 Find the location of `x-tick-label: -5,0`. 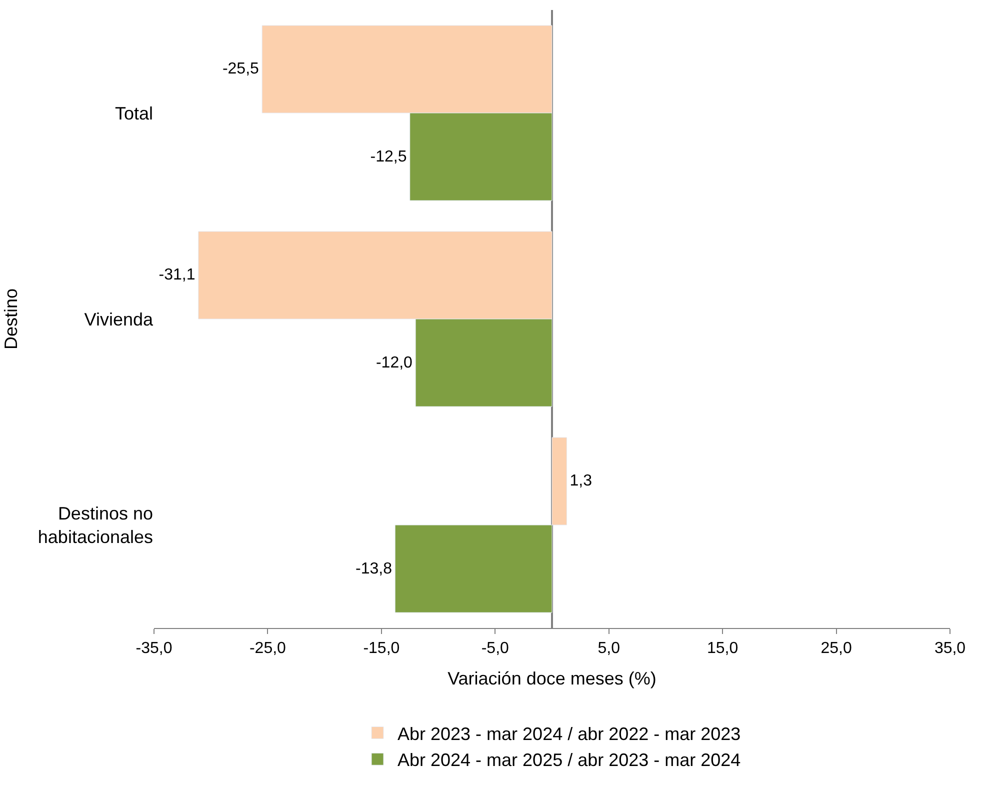

x-tick-label: -5,0 is located at coordinates (495, 649).